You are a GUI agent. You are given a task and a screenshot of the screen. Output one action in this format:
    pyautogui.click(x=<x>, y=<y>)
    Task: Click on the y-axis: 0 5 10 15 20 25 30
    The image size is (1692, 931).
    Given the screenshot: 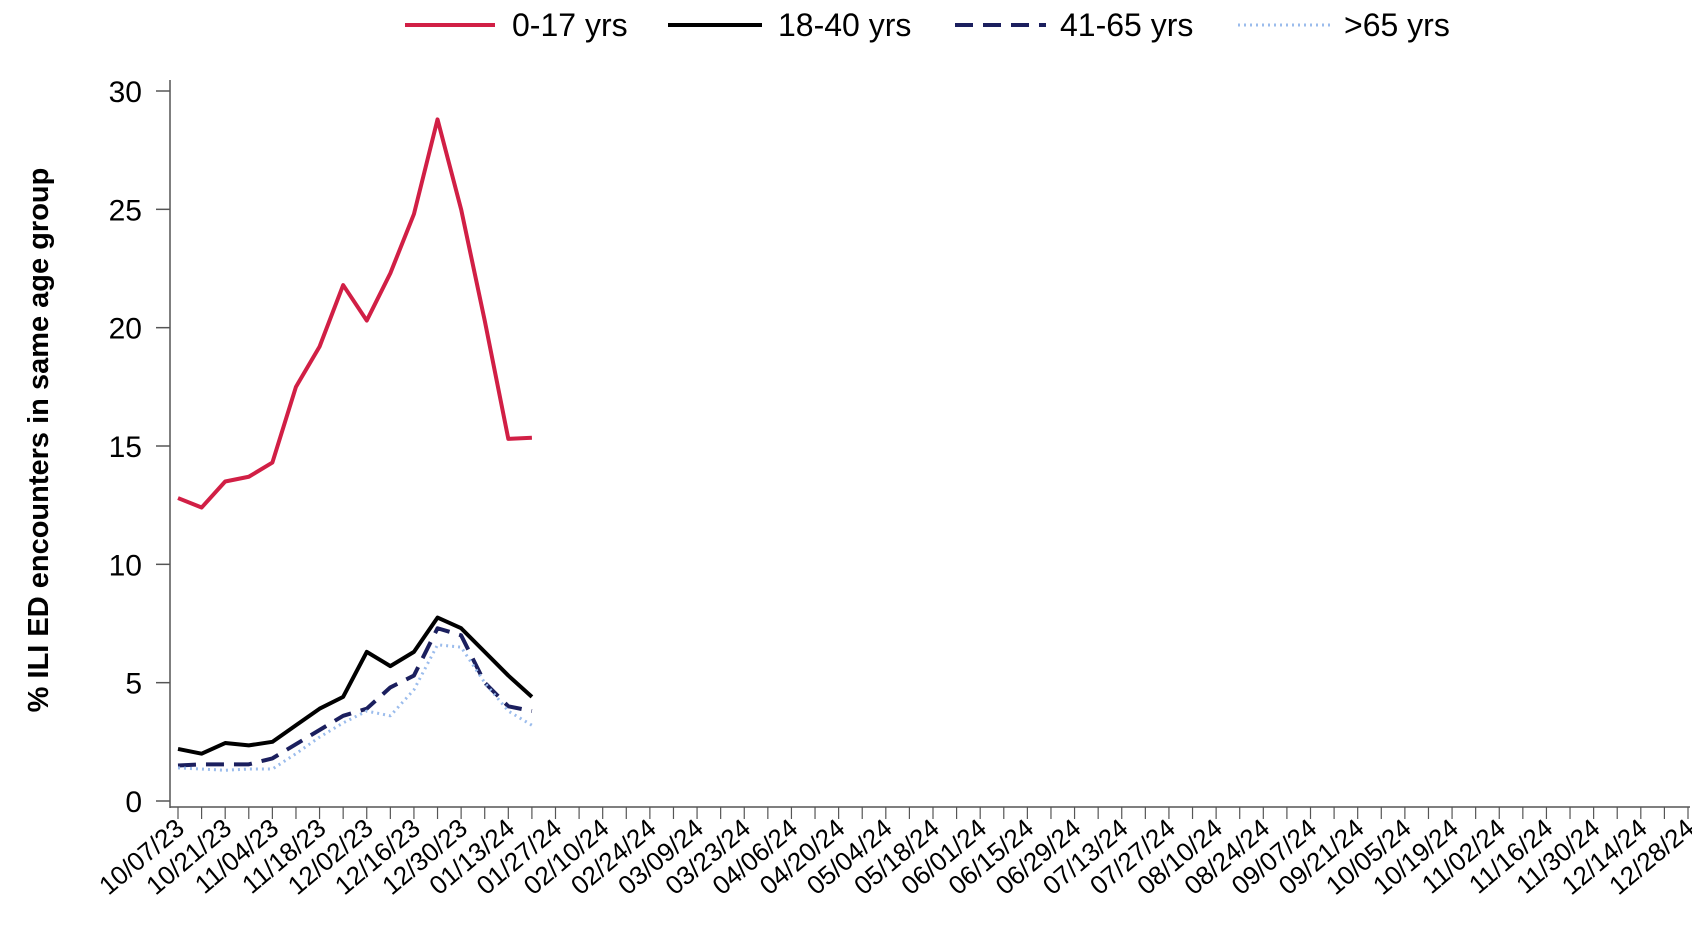 What is the action you would take?
    pyautogui.click(x=140, y=447)
    